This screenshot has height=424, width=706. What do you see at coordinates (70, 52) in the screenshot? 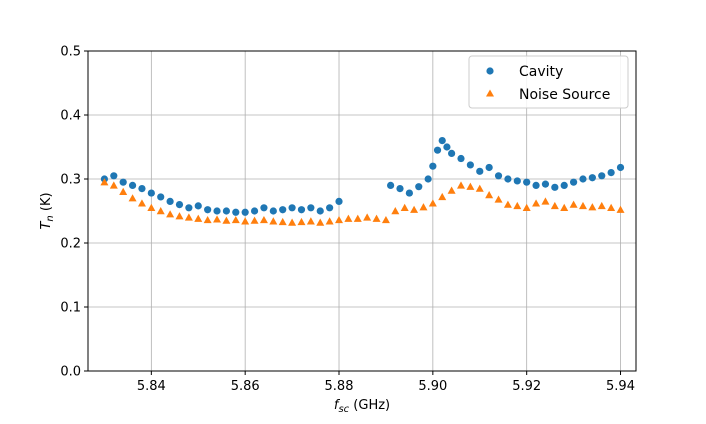
I see `y-tick-label: 0.5` at bounding box center [70, 52].